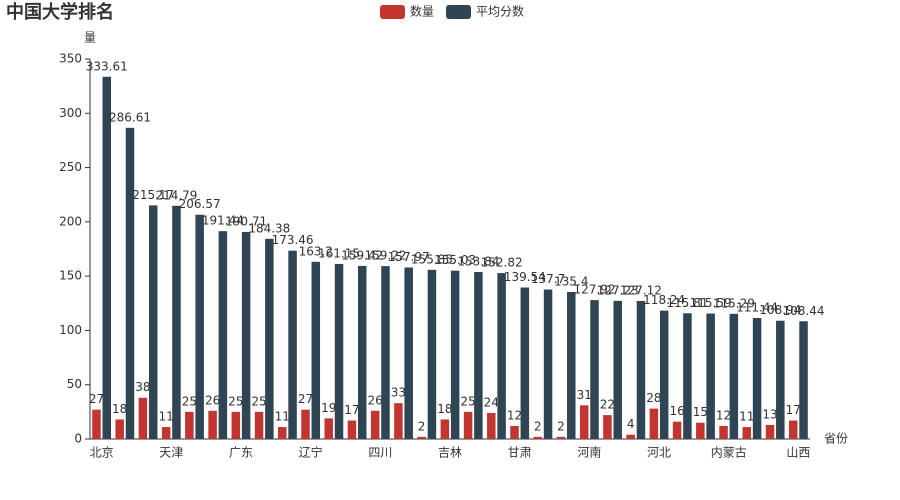 The image size is (900, 500). I want to click on data-label: 108.44, so click(804, 311).